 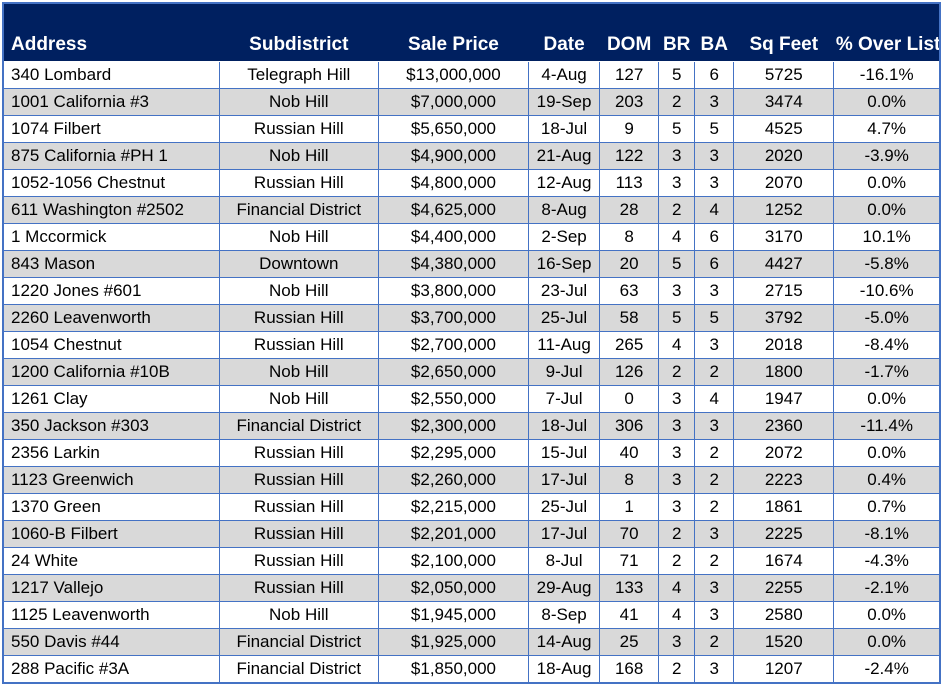 I want to click on cell-price: $4,400,000, so click(x=453, y=237).